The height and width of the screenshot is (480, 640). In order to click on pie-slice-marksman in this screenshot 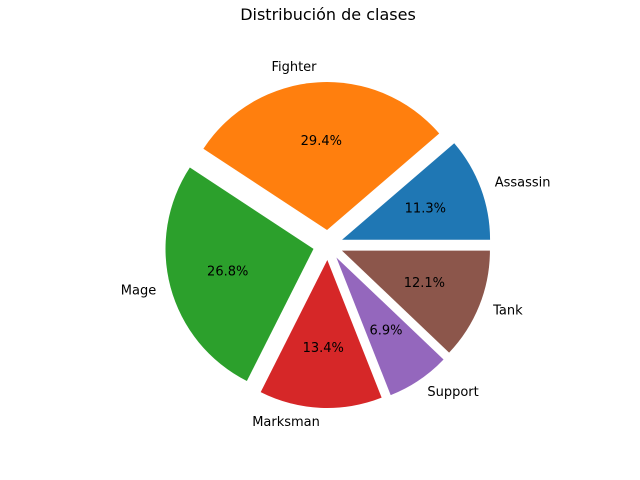, I will do `click(321, 333)`.